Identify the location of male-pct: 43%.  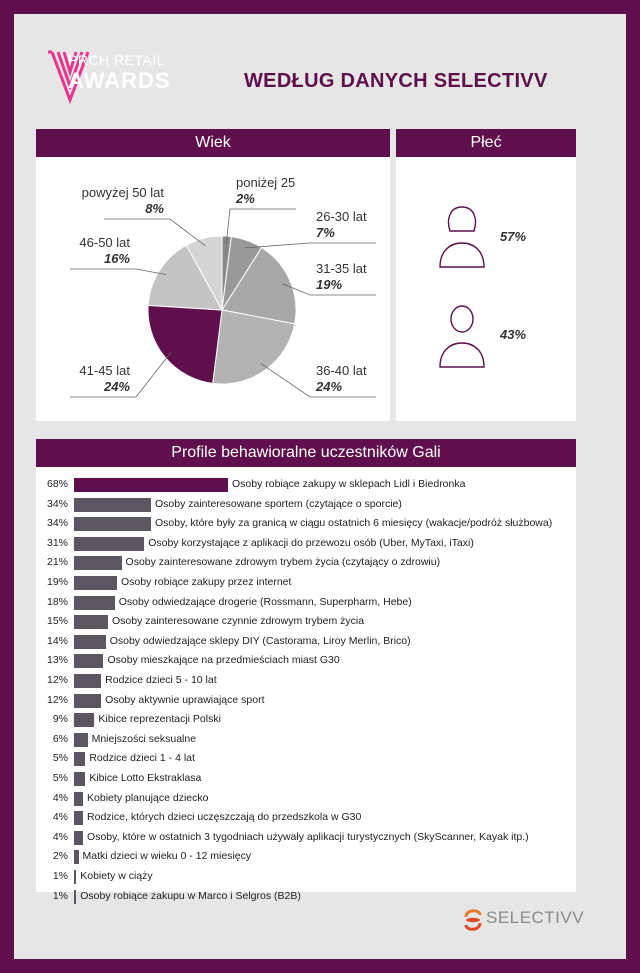
(513, 334).